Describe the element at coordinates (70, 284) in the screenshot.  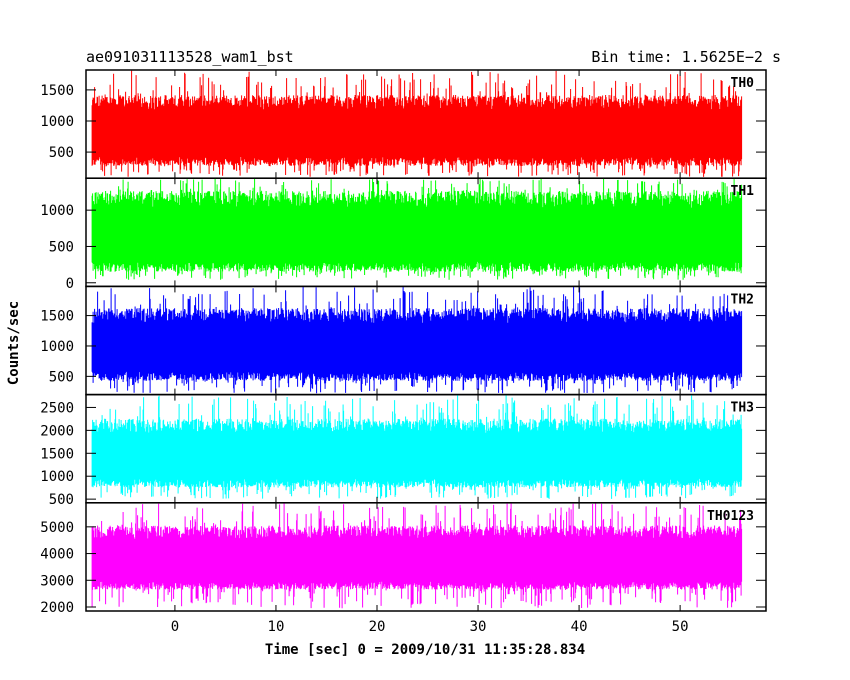
I see `y-tick-label: 0` at that location.